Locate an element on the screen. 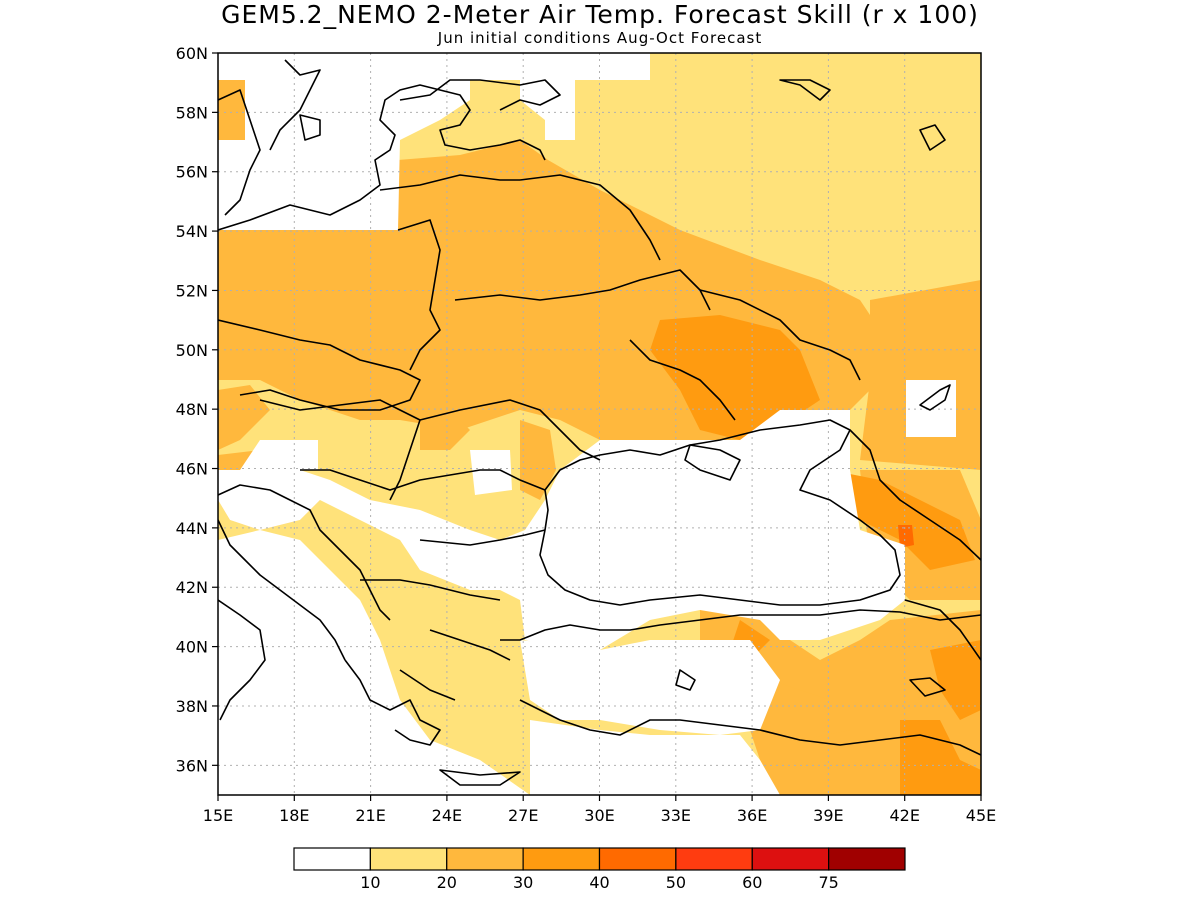 The height and width of the screenshot is (900, 1200). x-tick-label: 45E is located at coordinates (981, 815).